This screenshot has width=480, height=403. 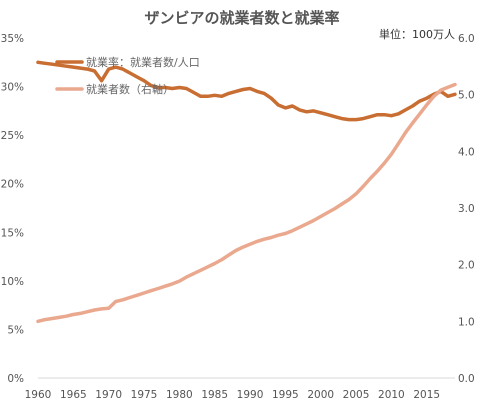 I want to click on y-left-tick-label: 35%, so click(x=12, y=39).